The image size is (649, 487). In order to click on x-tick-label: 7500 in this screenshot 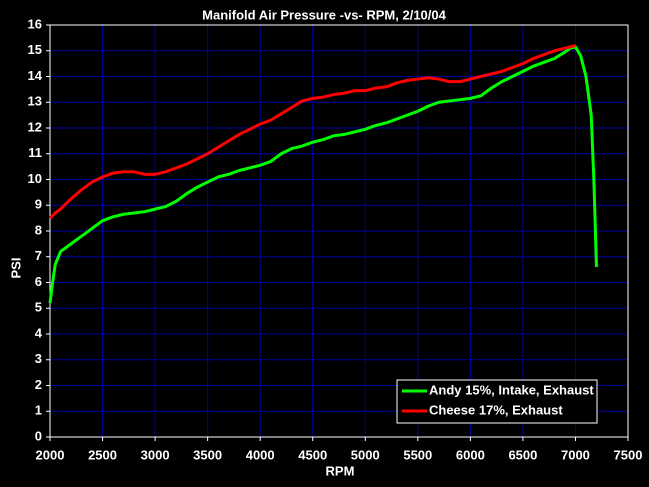, I will do `click(628, 454)`.